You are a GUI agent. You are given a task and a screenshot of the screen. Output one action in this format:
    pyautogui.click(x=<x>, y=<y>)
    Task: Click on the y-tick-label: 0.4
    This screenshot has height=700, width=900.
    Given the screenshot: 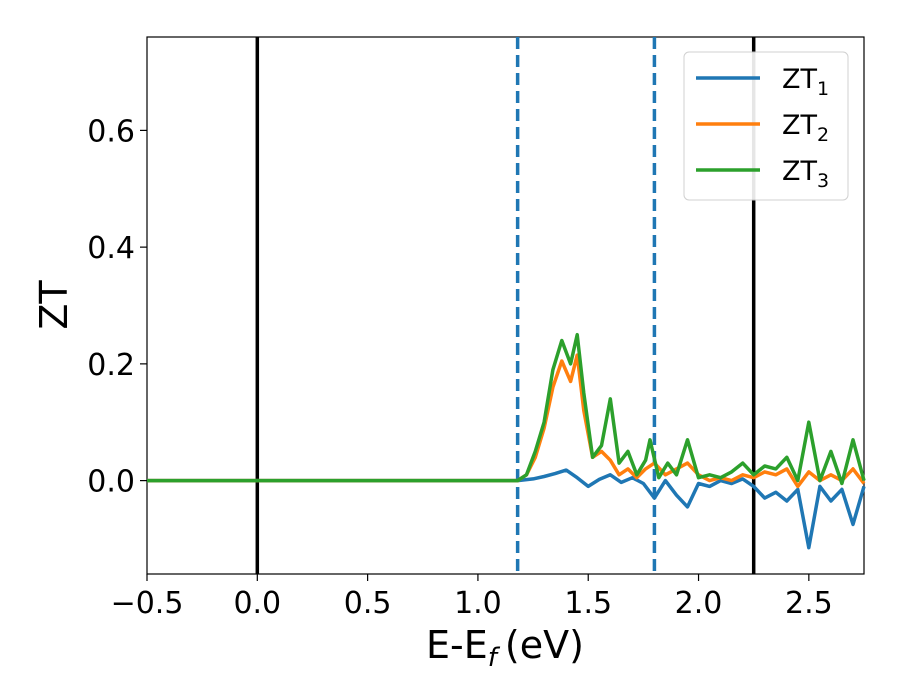 What is the action you would take?
    pyautogui.click(x=111, y=248)
    